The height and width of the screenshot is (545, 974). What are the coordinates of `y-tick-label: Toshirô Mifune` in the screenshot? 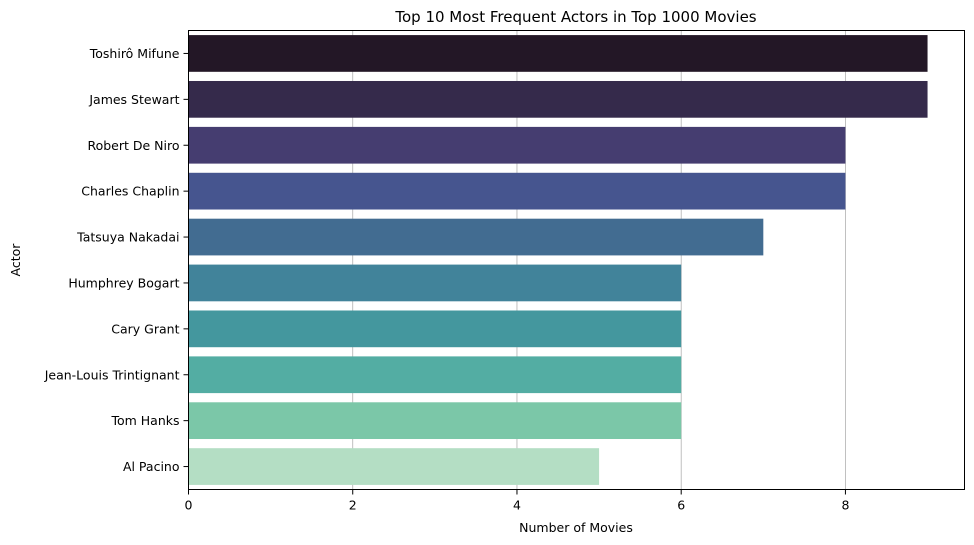 It's located at (134, 53).